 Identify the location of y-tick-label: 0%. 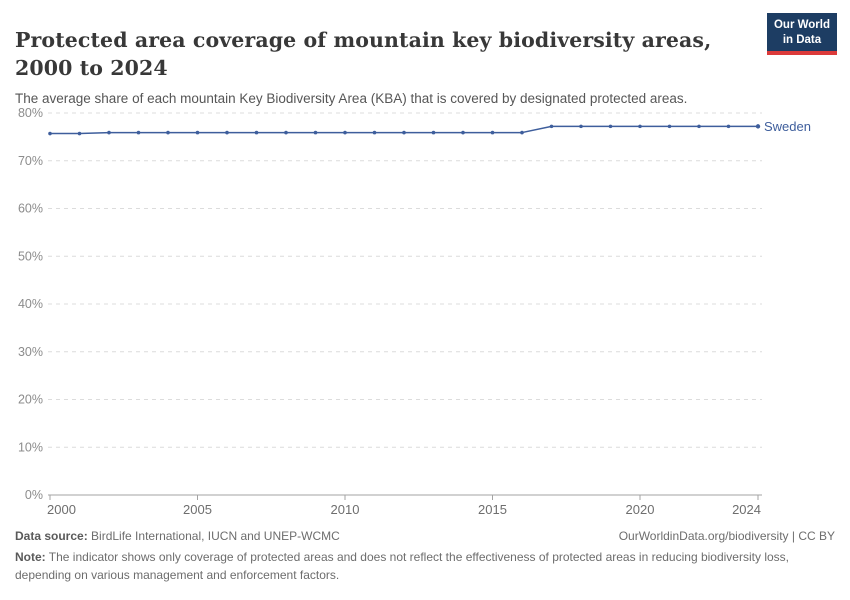
(34, 495).